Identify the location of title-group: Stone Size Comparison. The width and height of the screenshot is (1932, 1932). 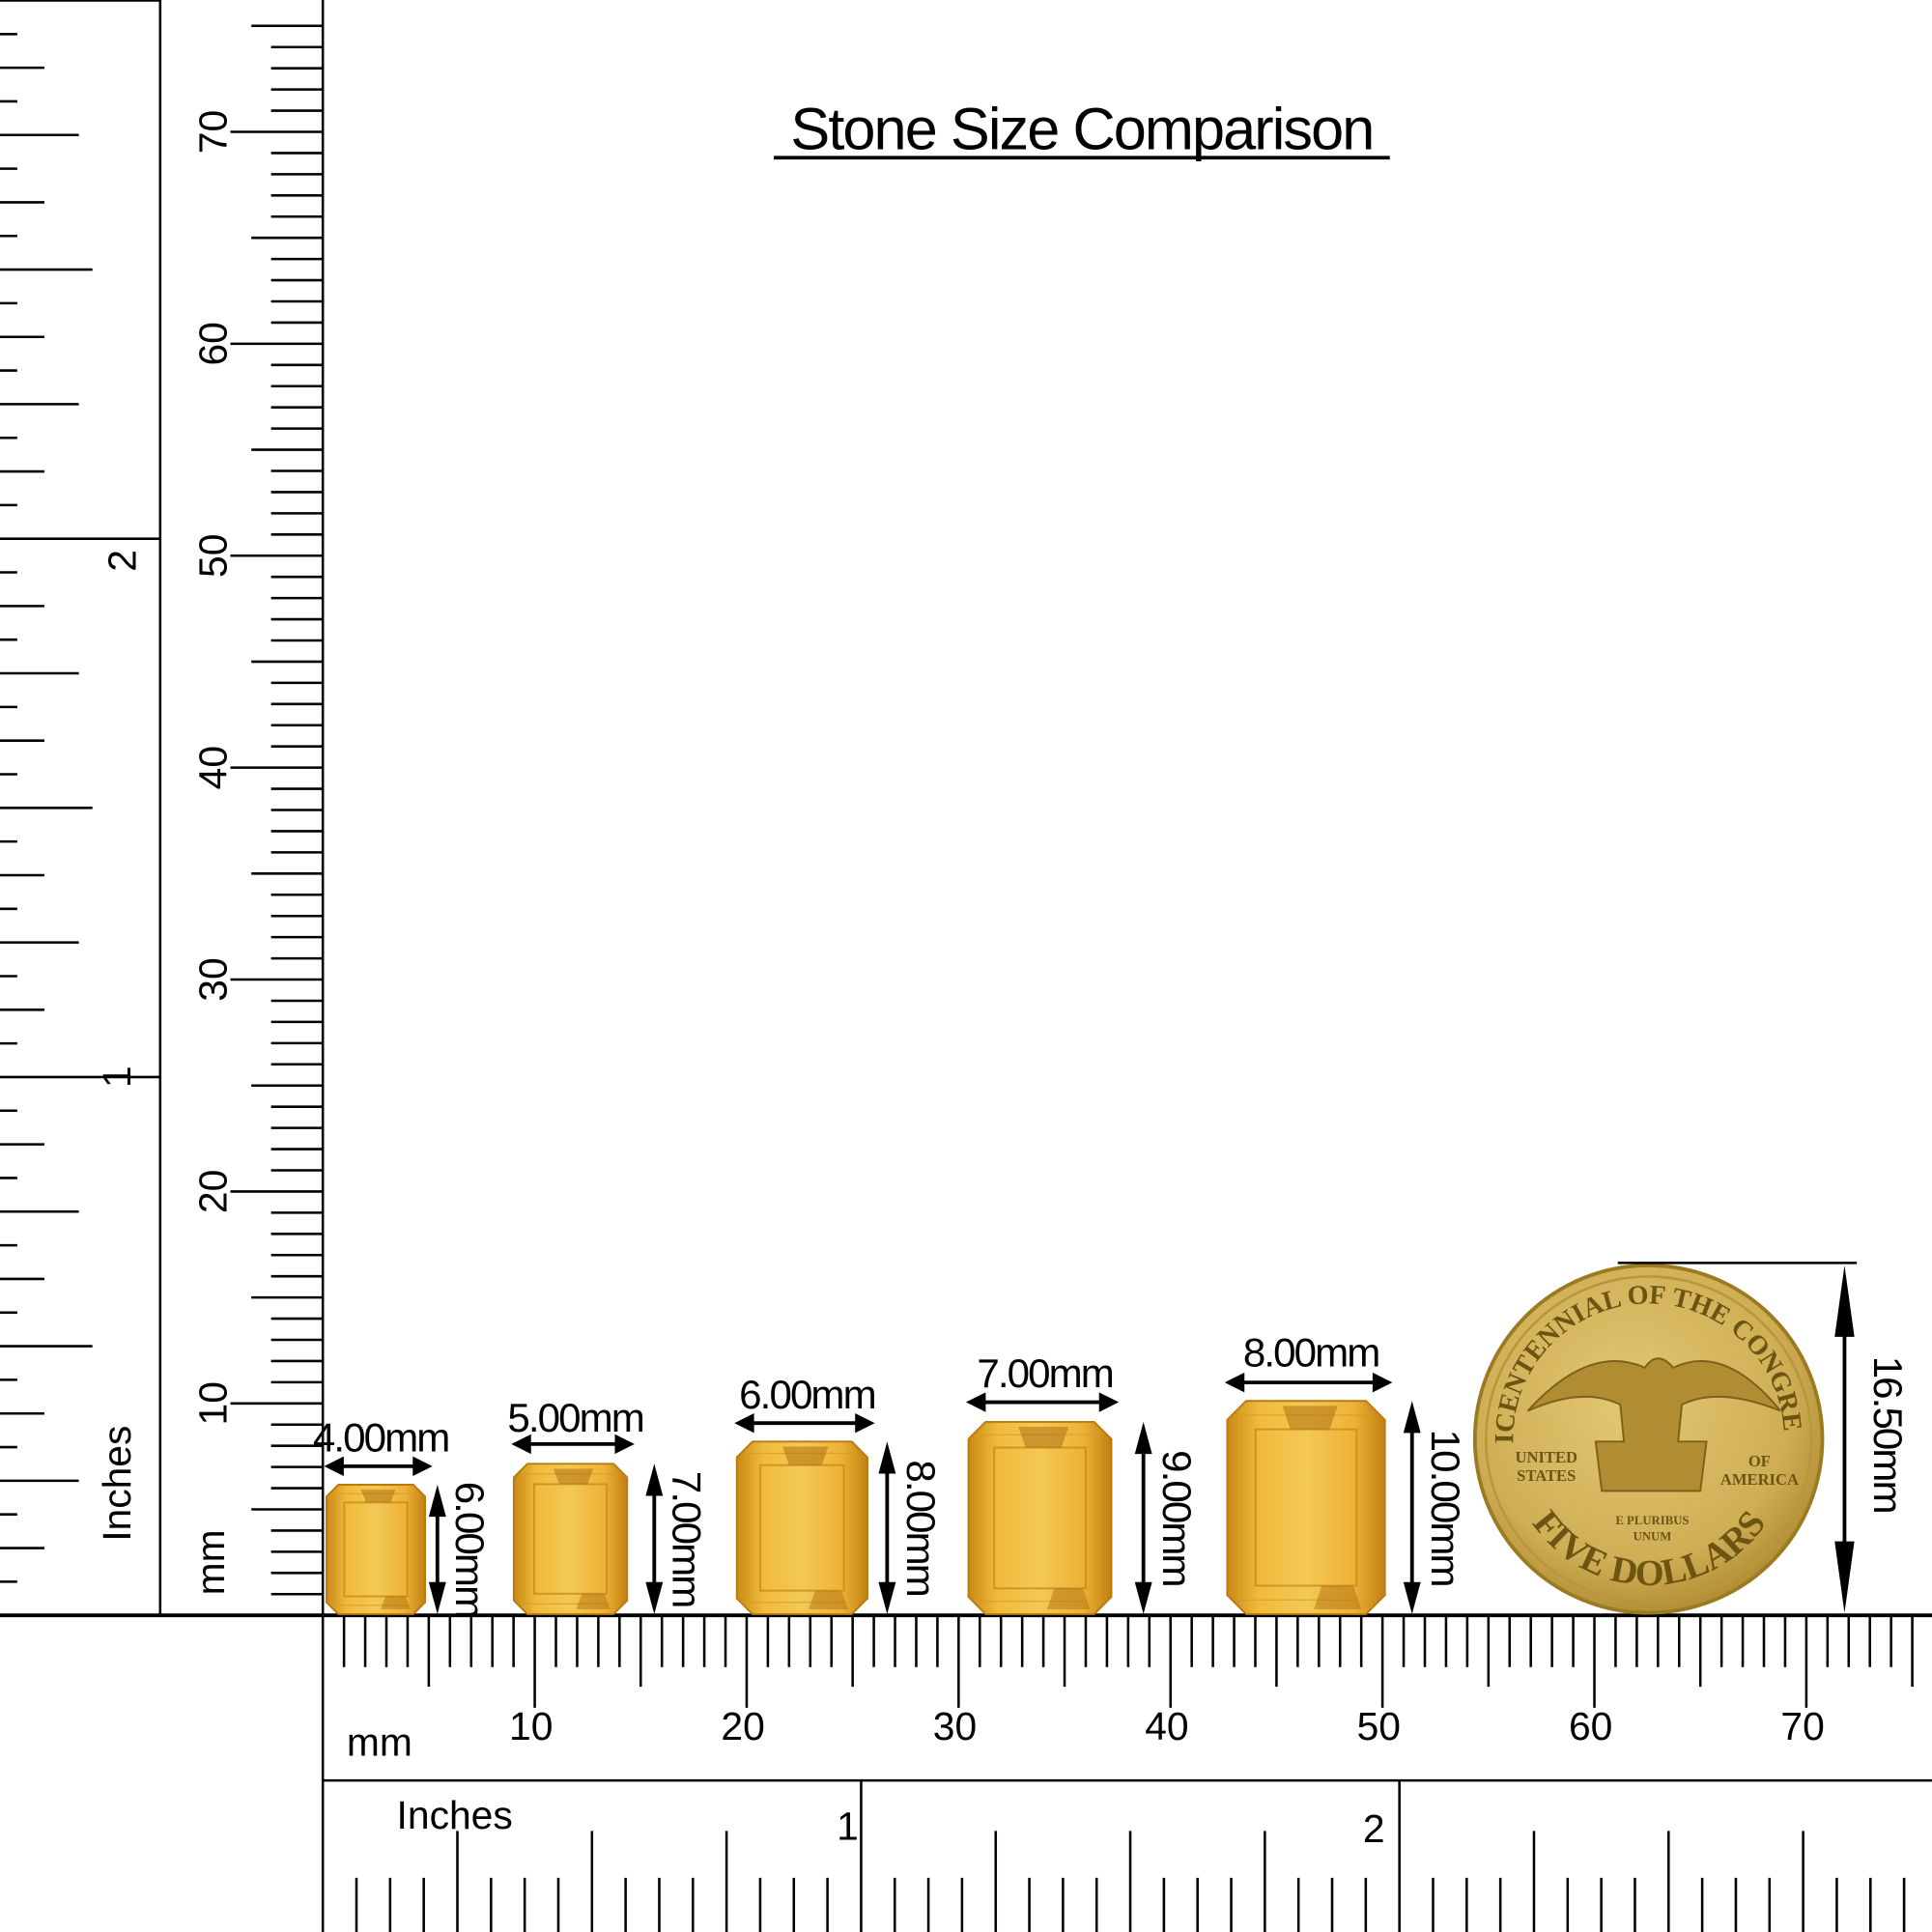
(1082, 128).